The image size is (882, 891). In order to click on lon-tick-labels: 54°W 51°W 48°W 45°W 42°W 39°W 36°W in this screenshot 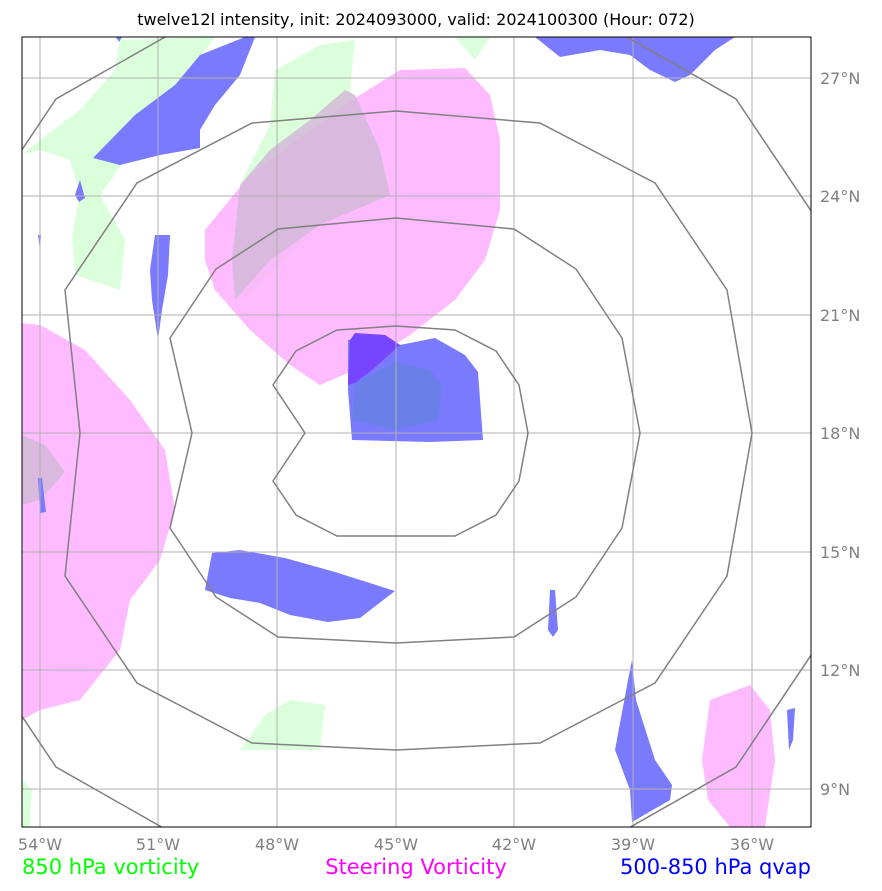, I will do `click(396, 844)`.